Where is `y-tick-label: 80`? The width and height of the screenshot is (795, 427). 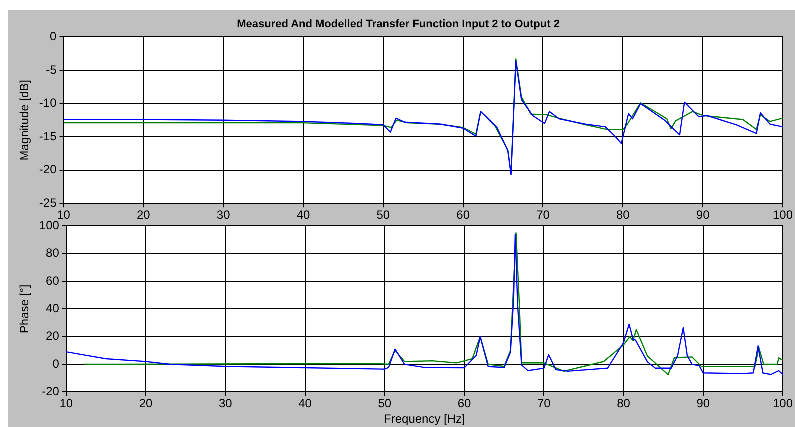
y-tick-label: 80 is located at coordinates (53, 253).